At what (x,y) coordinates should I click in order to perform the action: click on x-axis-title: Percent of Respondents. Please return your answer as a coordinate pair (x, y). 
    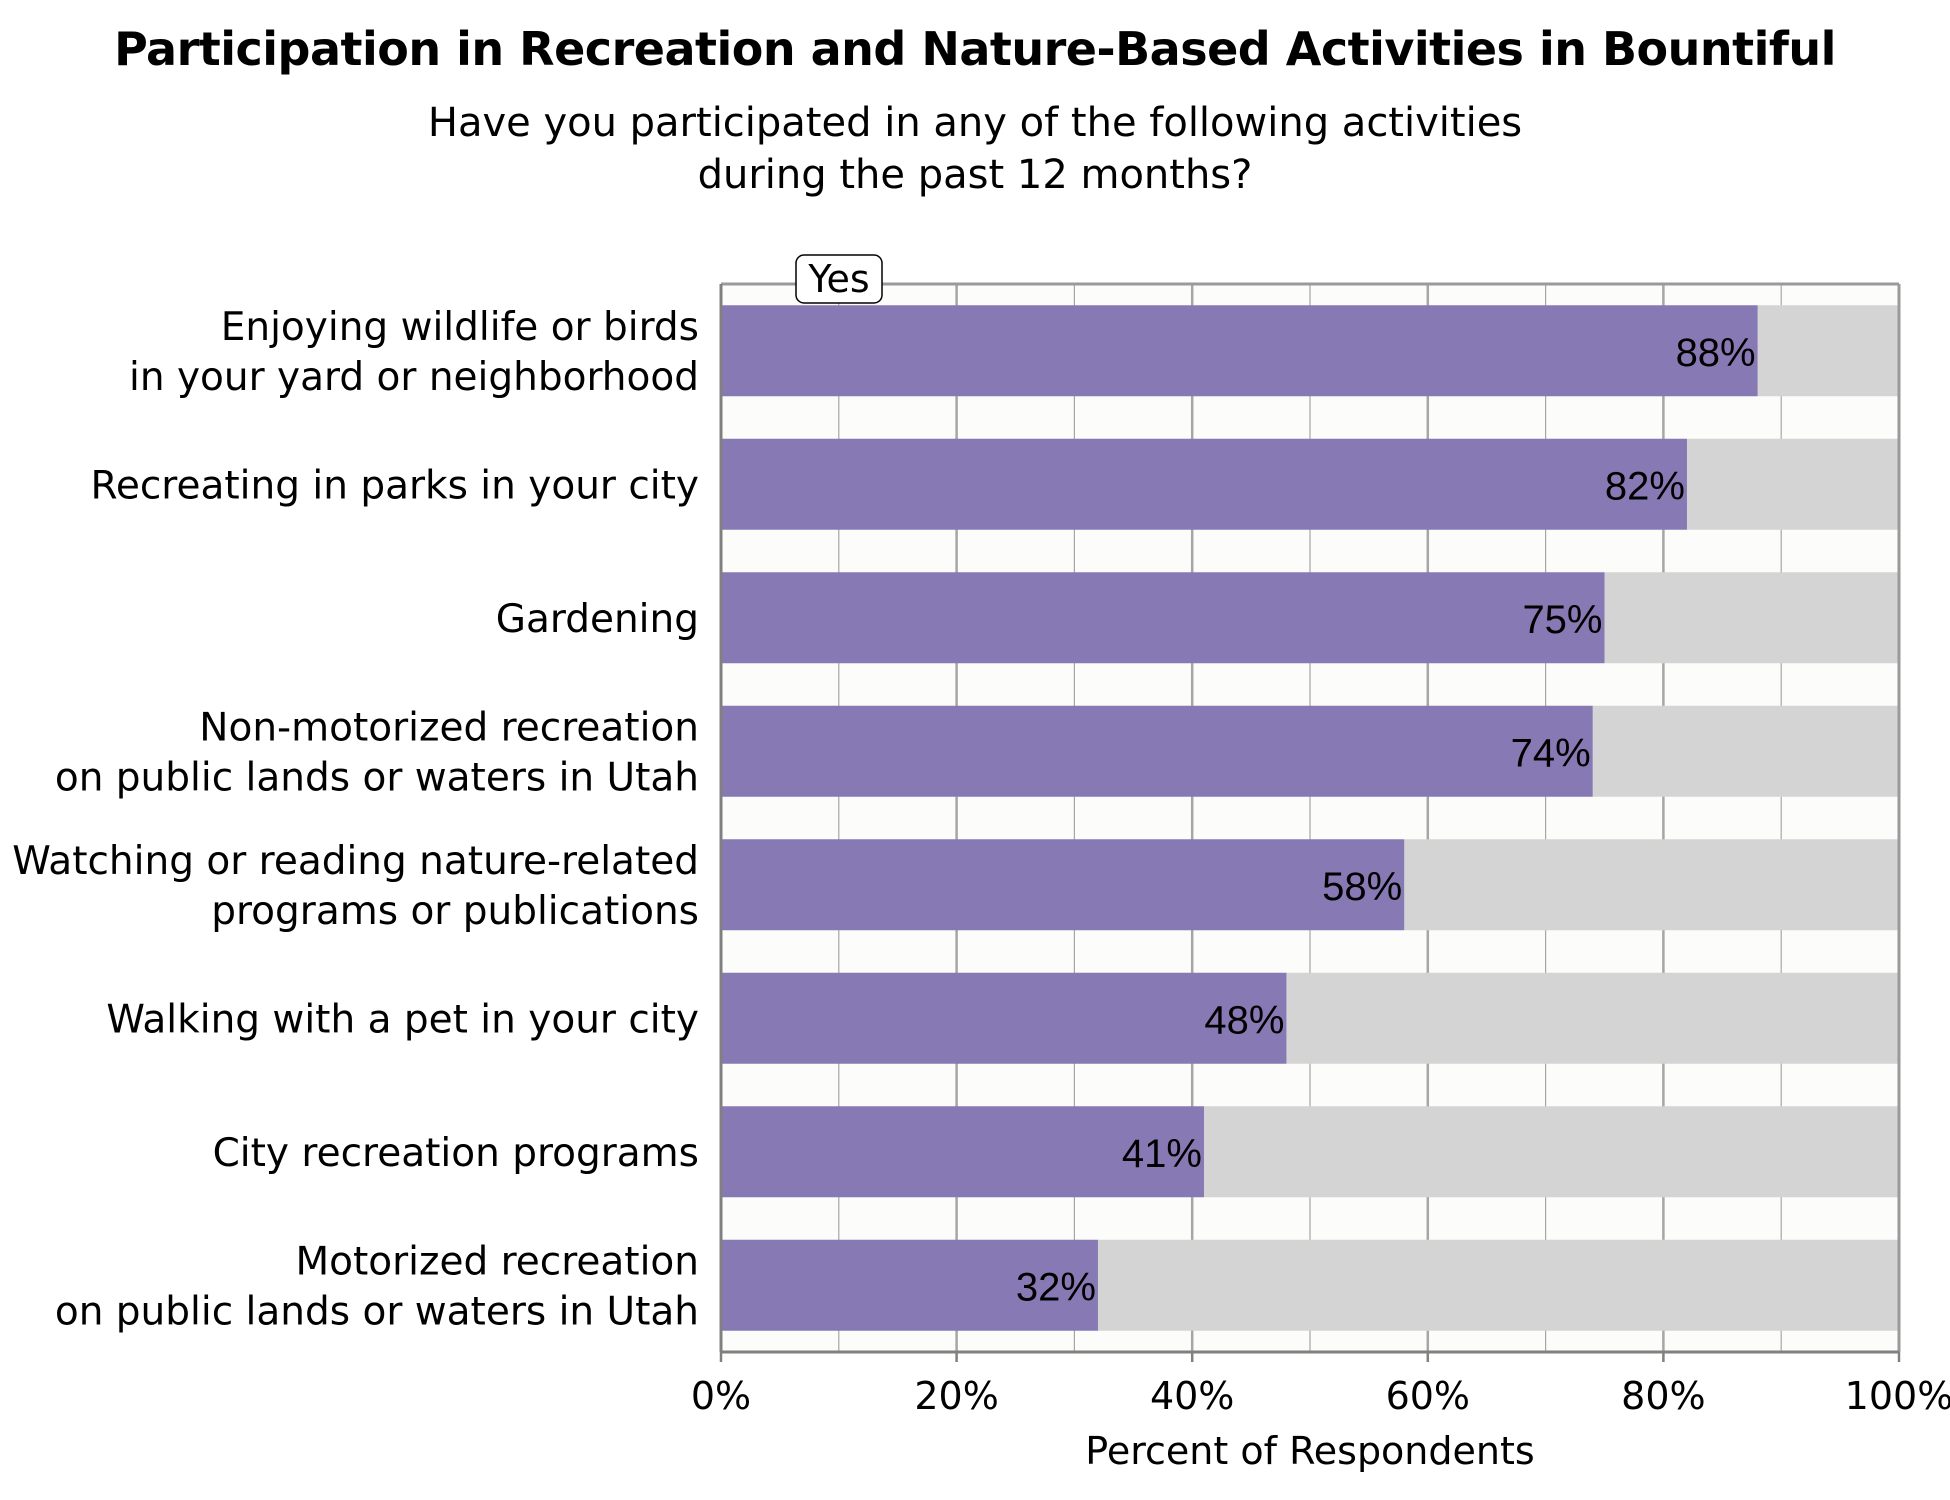
    Looking at the image, I should click on (1309, 1451).